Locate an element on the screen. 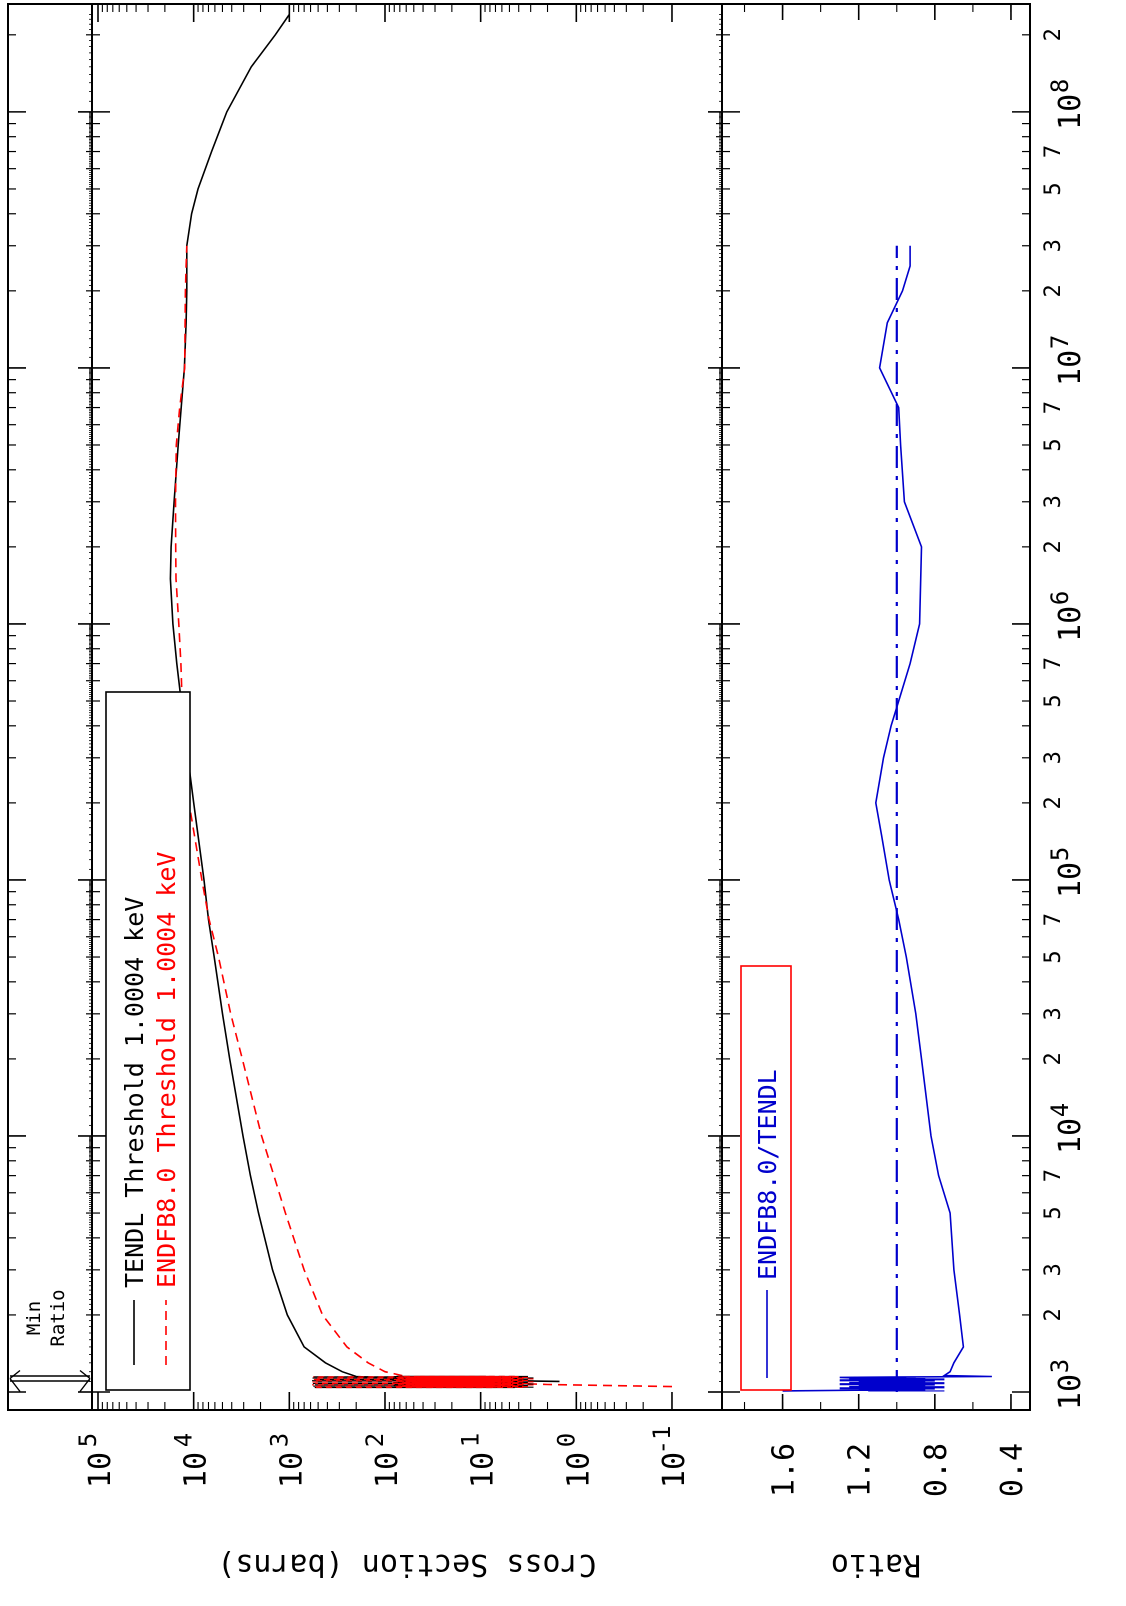 This screenshot has height=1606, width=1126. ratio-tick-label-1.2: 1.2 is located at coordinates (860, 1470).